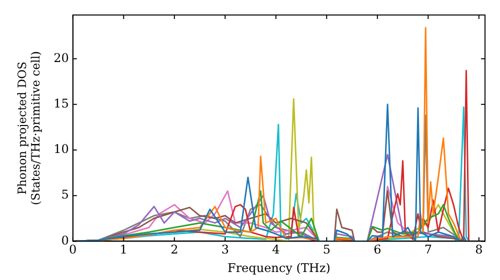 The image size is (500, 280). Describe the element at coordinates (65, 195) in the screenshot. I see `y-tick-label: 5` at that location.